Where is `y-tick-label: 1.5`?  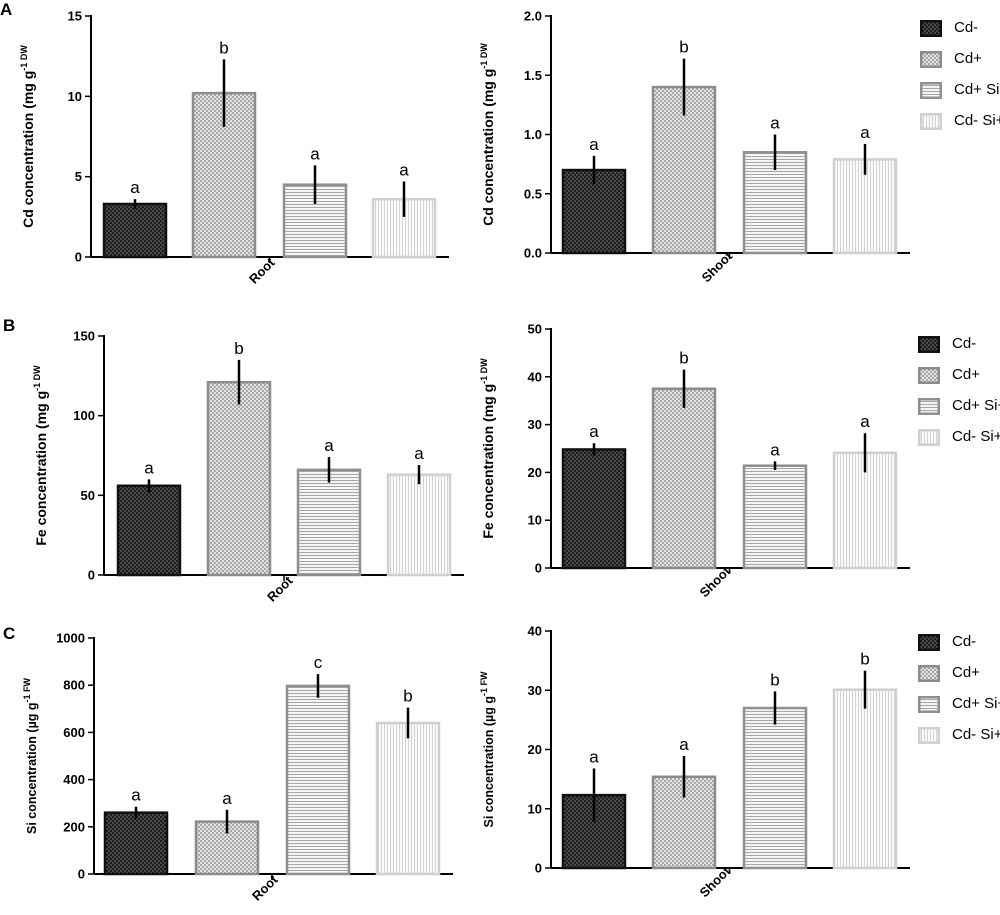
y-tick-label: 1.5 is located at coordinates (533, 75).